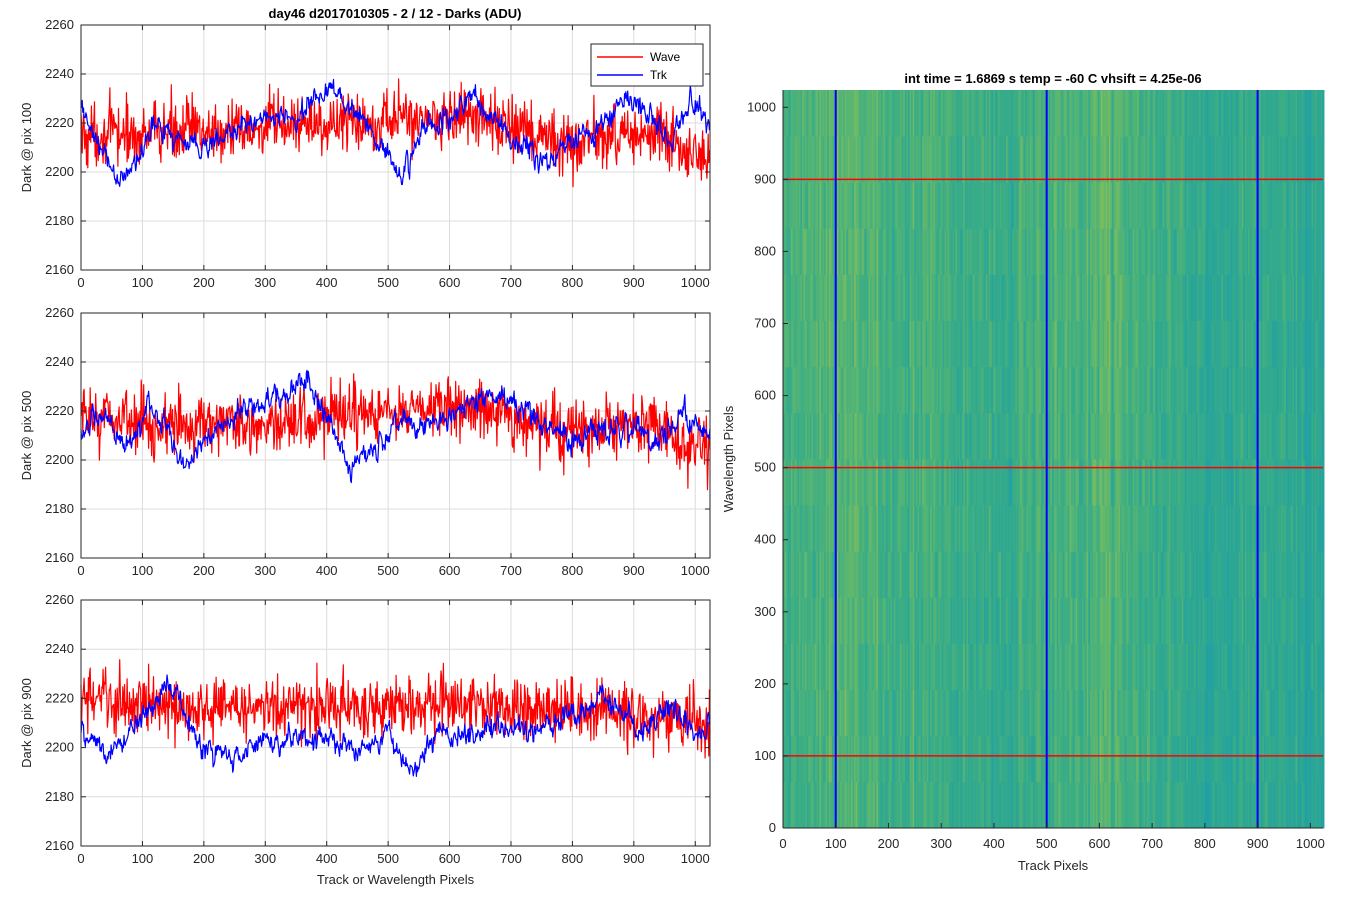  I want to click on x-tick-label: 200, so click(204, 858).